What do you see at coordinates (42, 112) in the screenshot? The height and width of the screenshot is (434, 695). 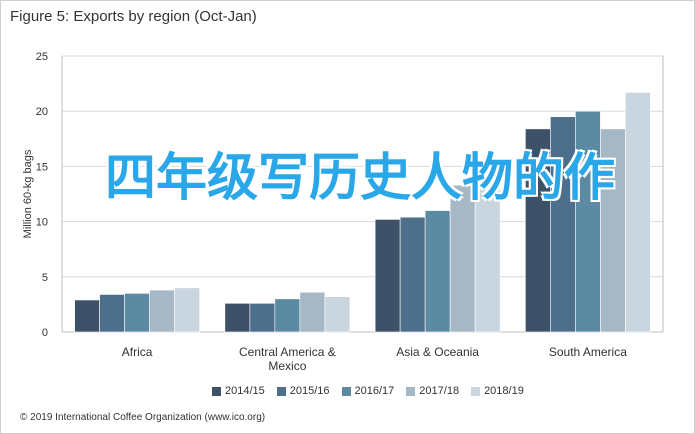 I see `y-tick-label: 20` at bounding box center [42, 112].